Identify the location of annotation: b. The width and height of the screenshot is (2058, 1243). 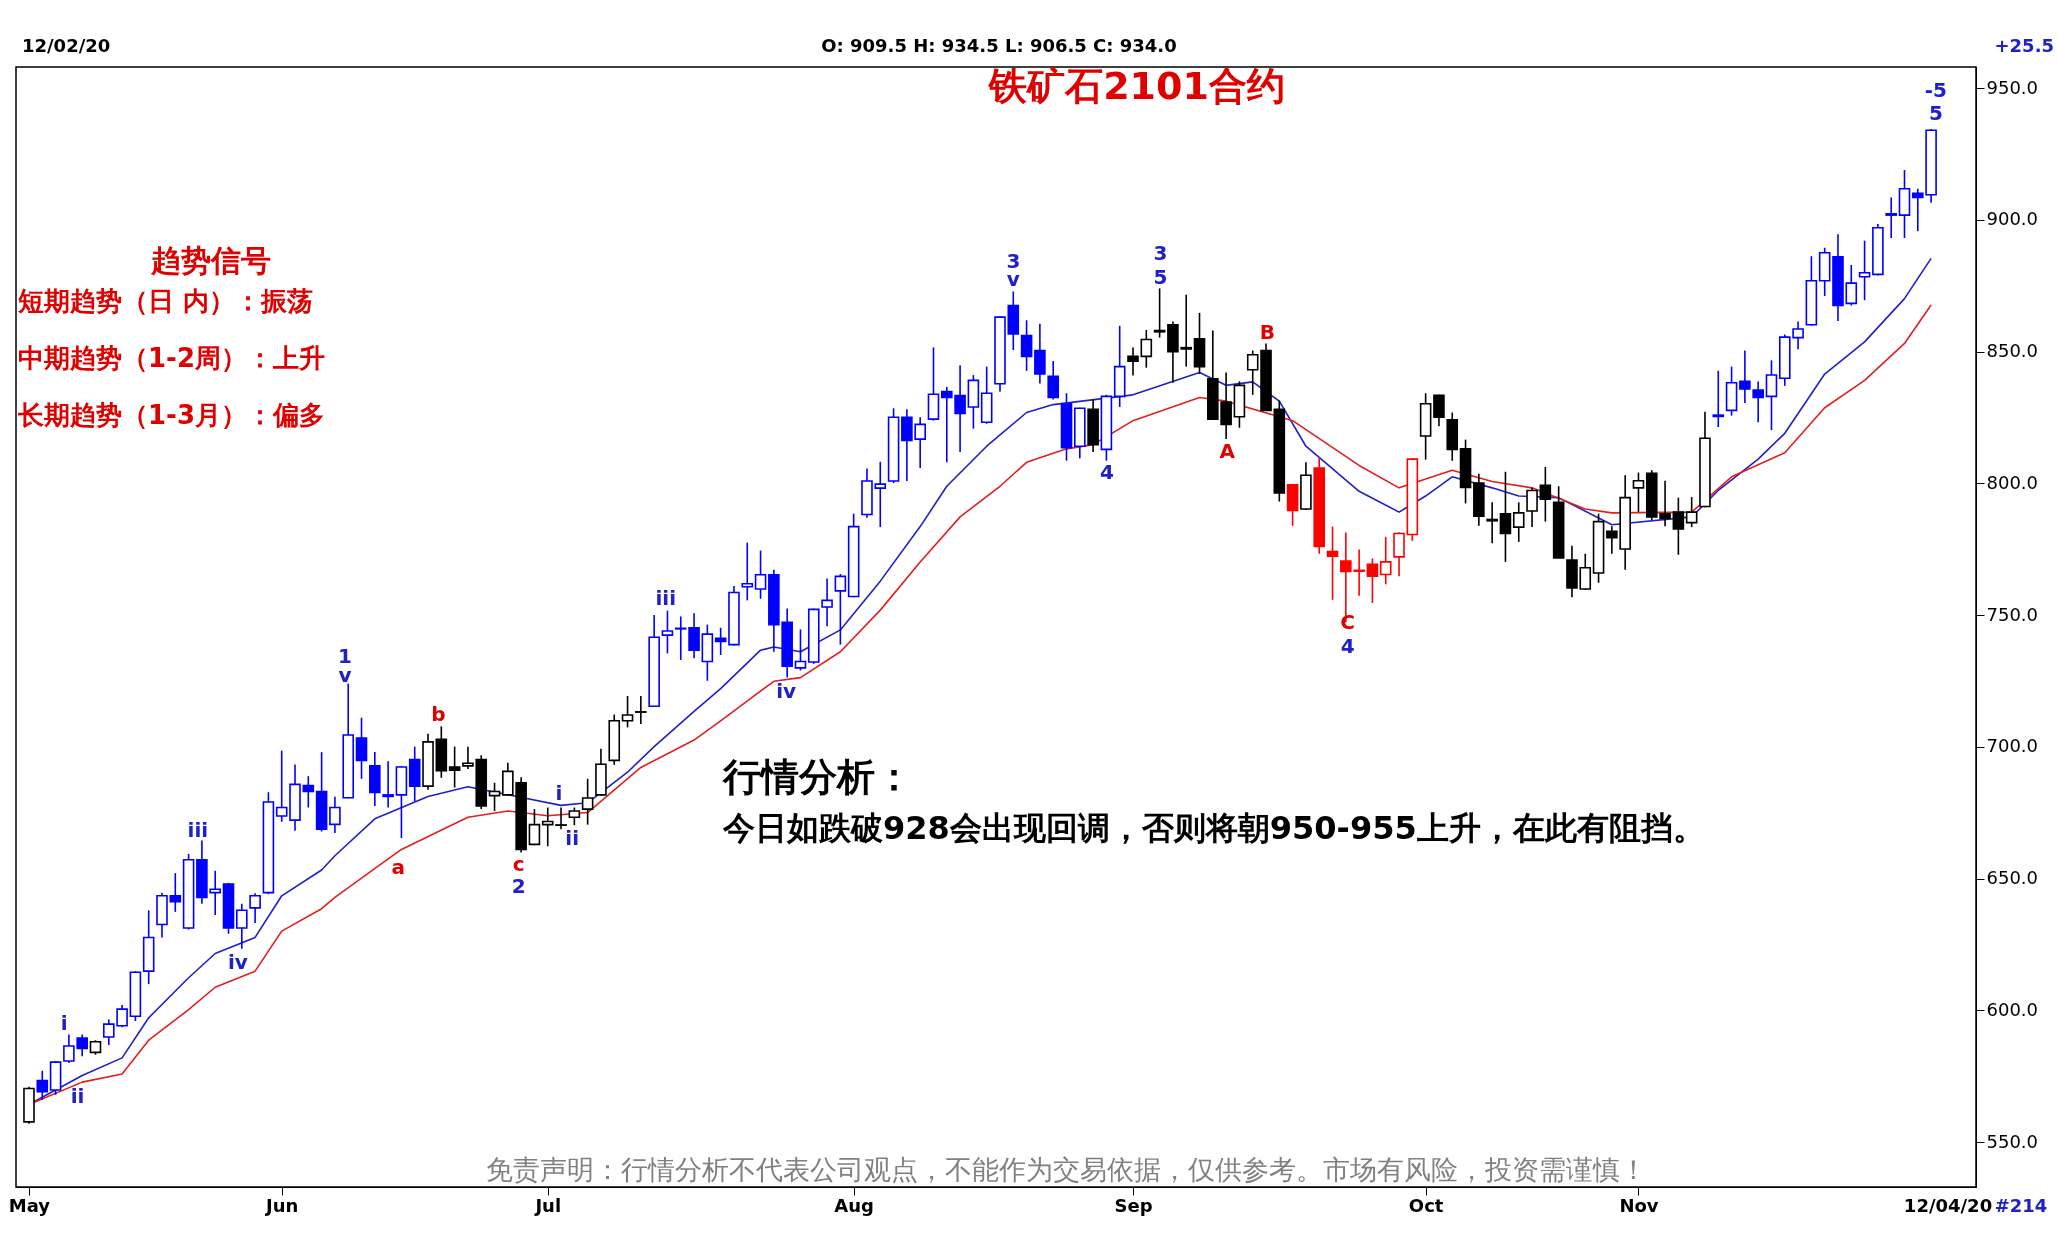
(438, 714).